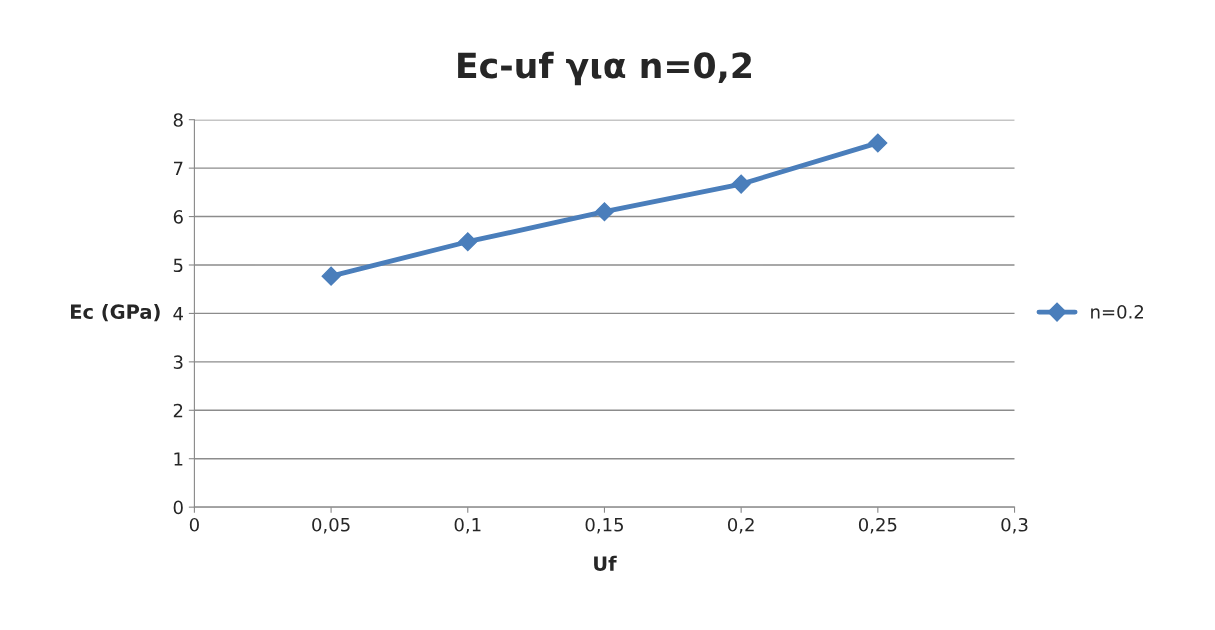  What do you see at coordinates (331, 525) in the screenshot?
I see `x-tick-label: 0,05` at bounding box center [331, 525].